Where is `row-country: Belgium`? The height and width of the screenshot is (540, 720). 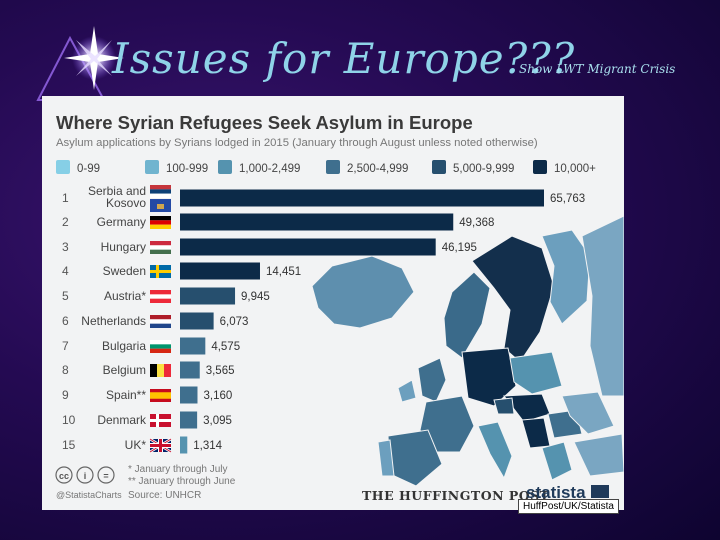
row-country: Belgium is located at coordinates (124, 370).